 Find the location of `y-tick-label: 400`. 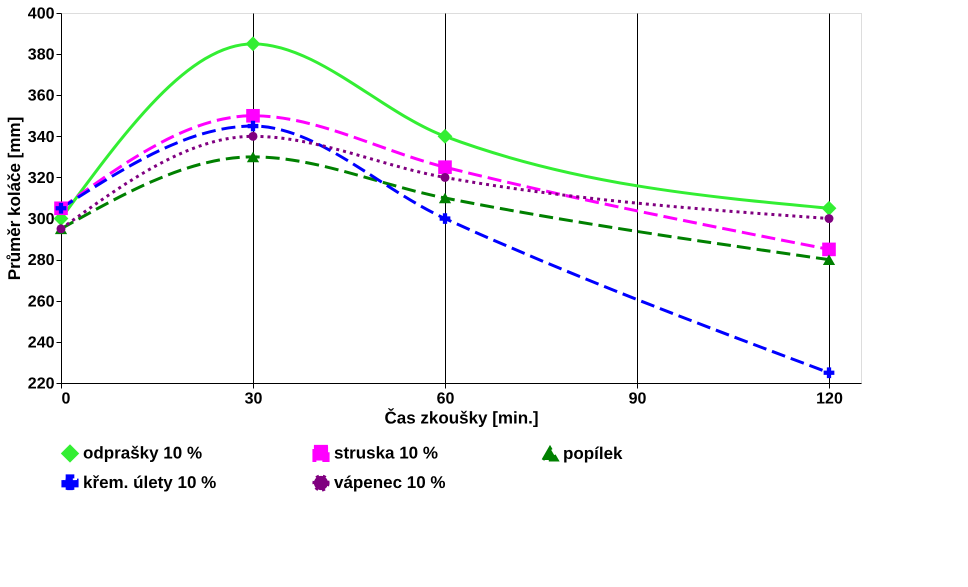

y-tick-label: 400 is located at coordinates (41, 14).